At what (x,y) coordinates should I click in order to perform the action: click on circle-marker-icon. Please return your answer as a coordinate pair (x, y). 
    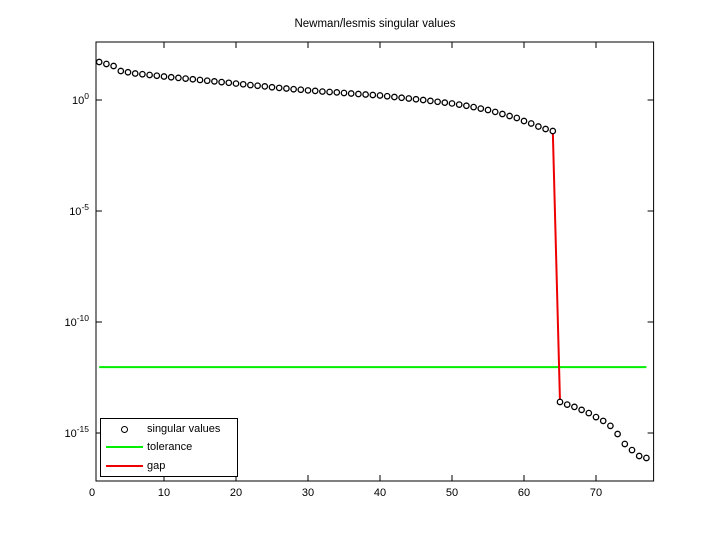
    Looking at the image, I should click on (124, 429).